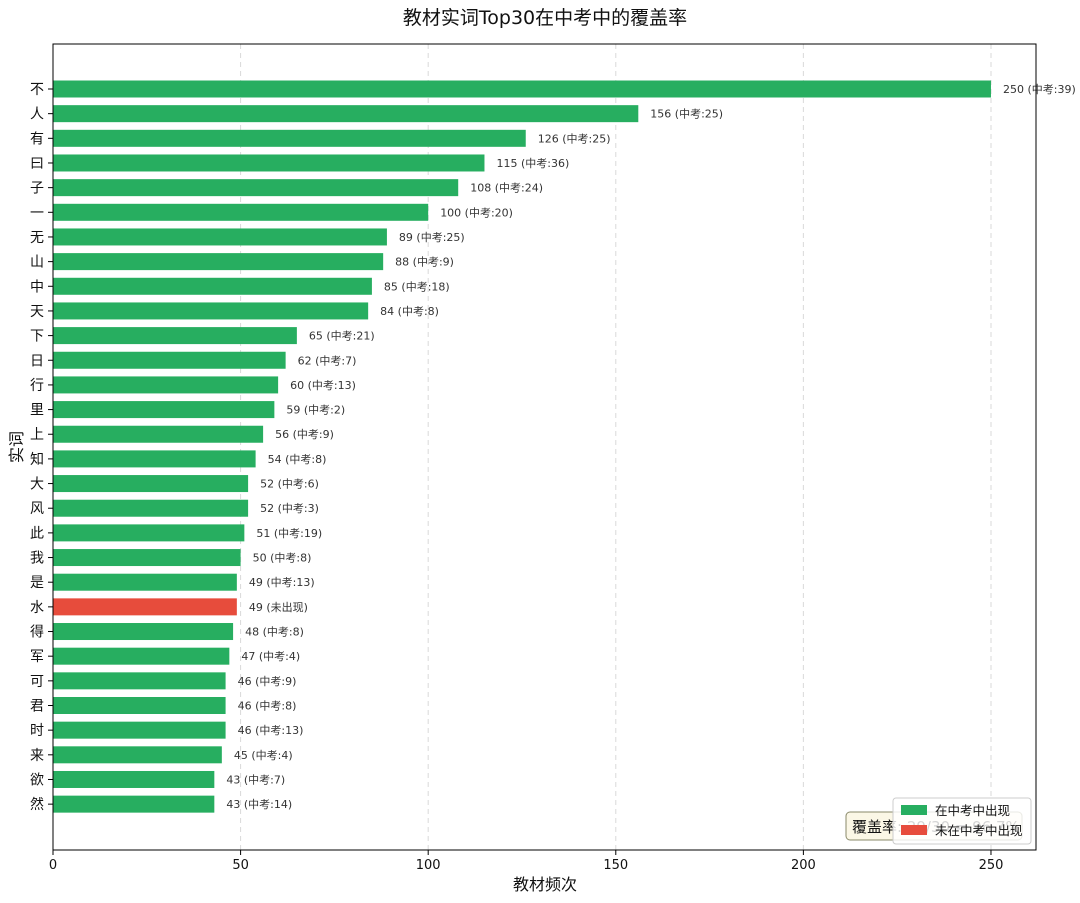 This screenshot has height=903, width=1080. Describe the element at coordinates (545, 18) in the screenshot. I see `chart-title: 教材实词Top30在中考中的覆盖率` at that location.